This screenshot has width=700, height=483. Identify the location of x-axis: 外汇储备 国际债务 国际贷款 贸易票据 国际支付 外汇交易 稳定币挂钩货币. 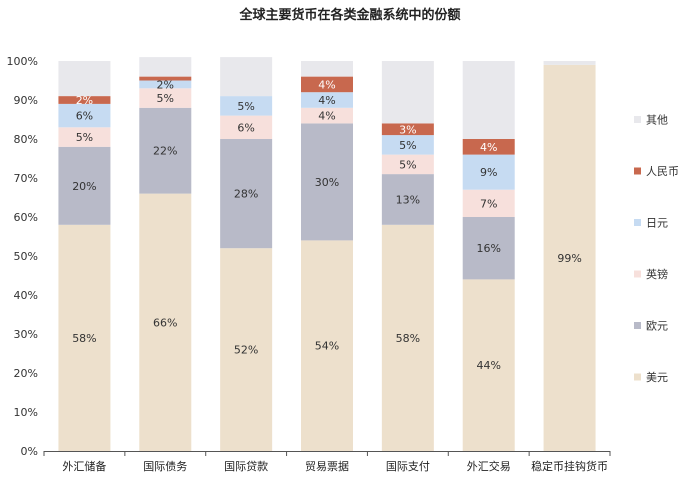
(327, 462).